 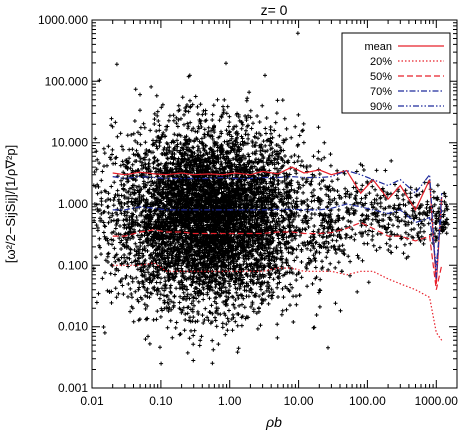 I want to click on chart-title: z= 0, so click(x=274, y=10).